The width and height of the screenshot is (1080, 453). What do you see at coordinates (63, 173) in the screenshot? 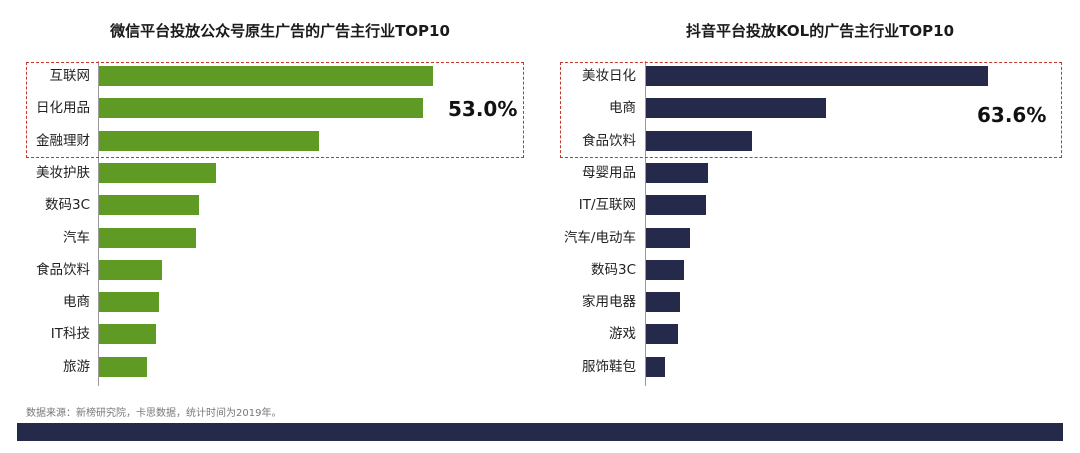
I see `category-label: 美妆护肤` at bounding box center [63, 173].